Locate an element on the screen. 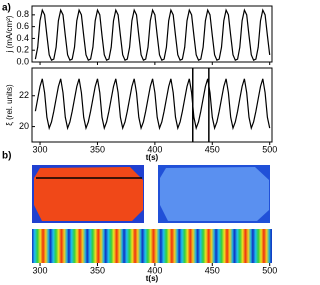 The width and height of the screenshot is (320, 285). y-axis-label: ξ (rel. units) is located at coordinates (9, 105).